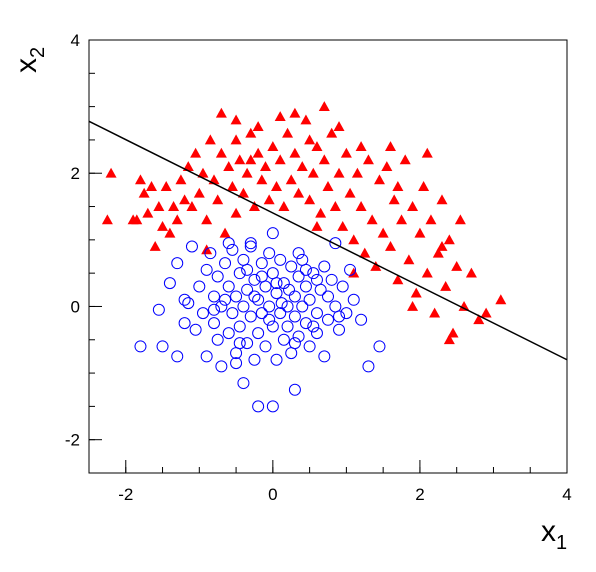 This screenshot has width=596, height=572. What do you see at coordinates (548, 531) in the screenshot?
I see `x-axis-title-main: x` at bounding box center [548, 531].